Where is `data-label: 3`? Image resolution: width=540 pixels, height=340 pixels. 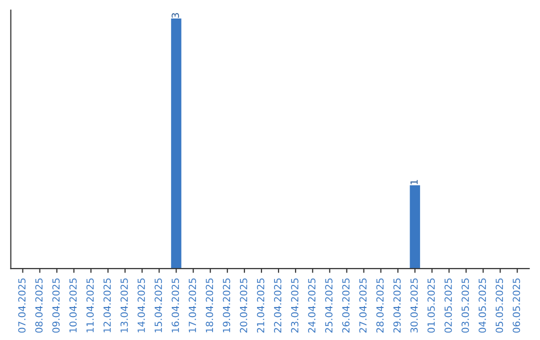 data-label: 3 is located at coordinates (176, 15).